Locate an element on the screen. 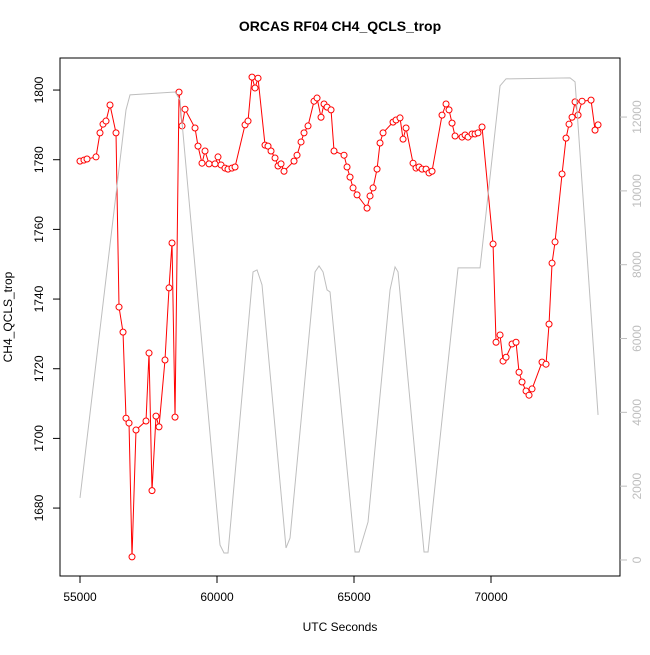 The width and height of the screenshot is (650, 655). chart-title: ORCAS RF04 CH4_QCLS_trop is located at coordinates (340, 26).